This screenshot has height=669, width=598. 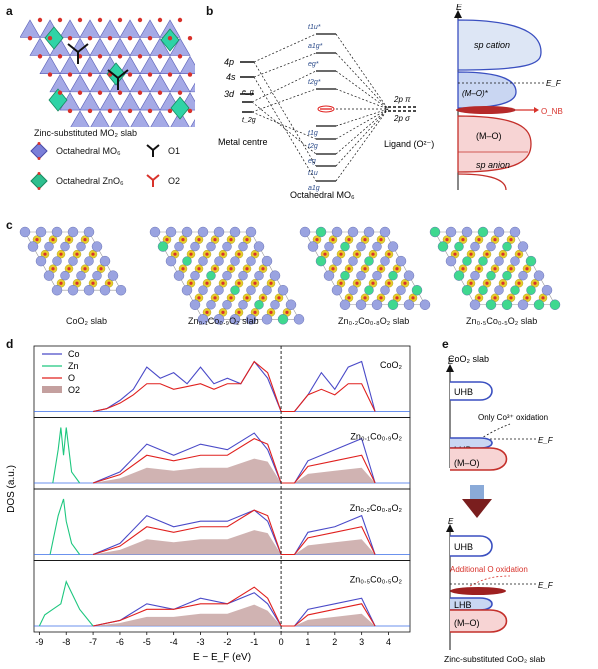 I want to click on e-top-co-ox: Only Co³⁺ oxidation, so click(x=513, y=417).